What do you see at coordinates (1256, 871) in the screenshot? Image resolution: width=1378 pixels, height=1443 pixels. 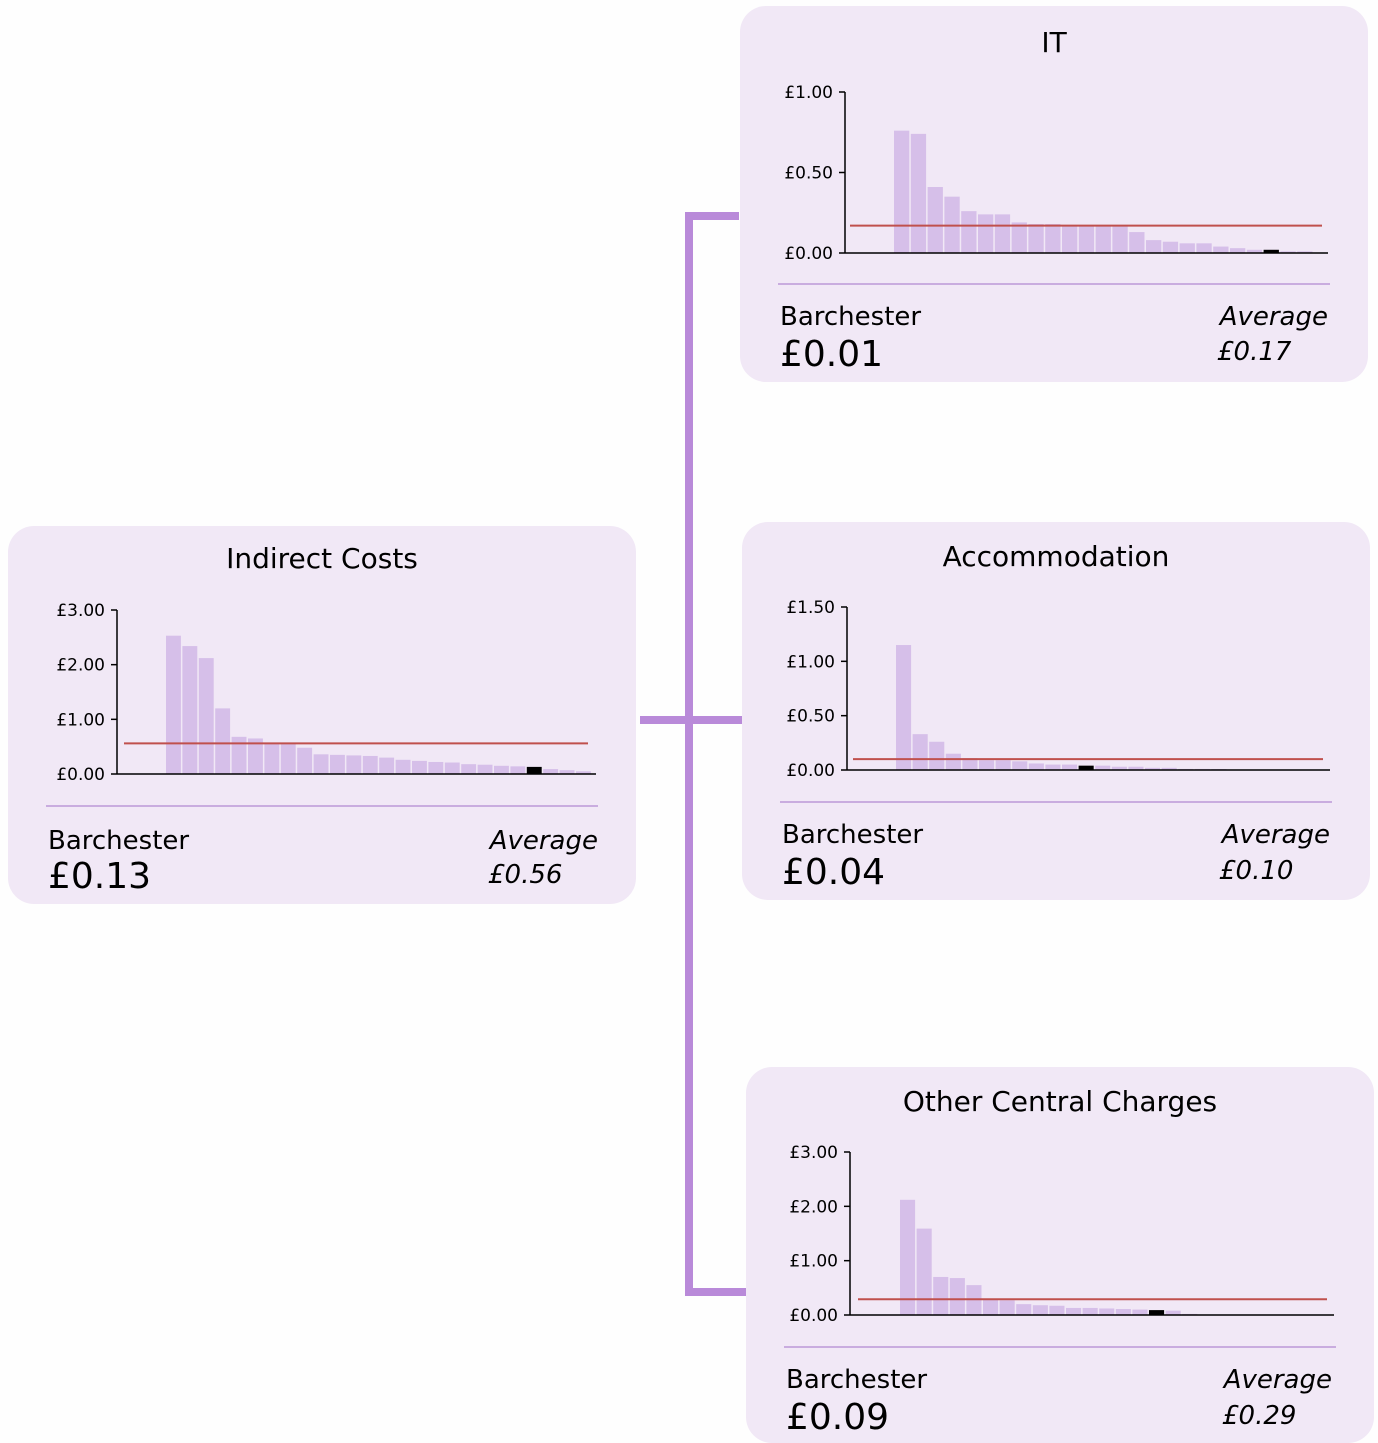 I see `average-value: £0.10` at bounding box center [1256, 871].